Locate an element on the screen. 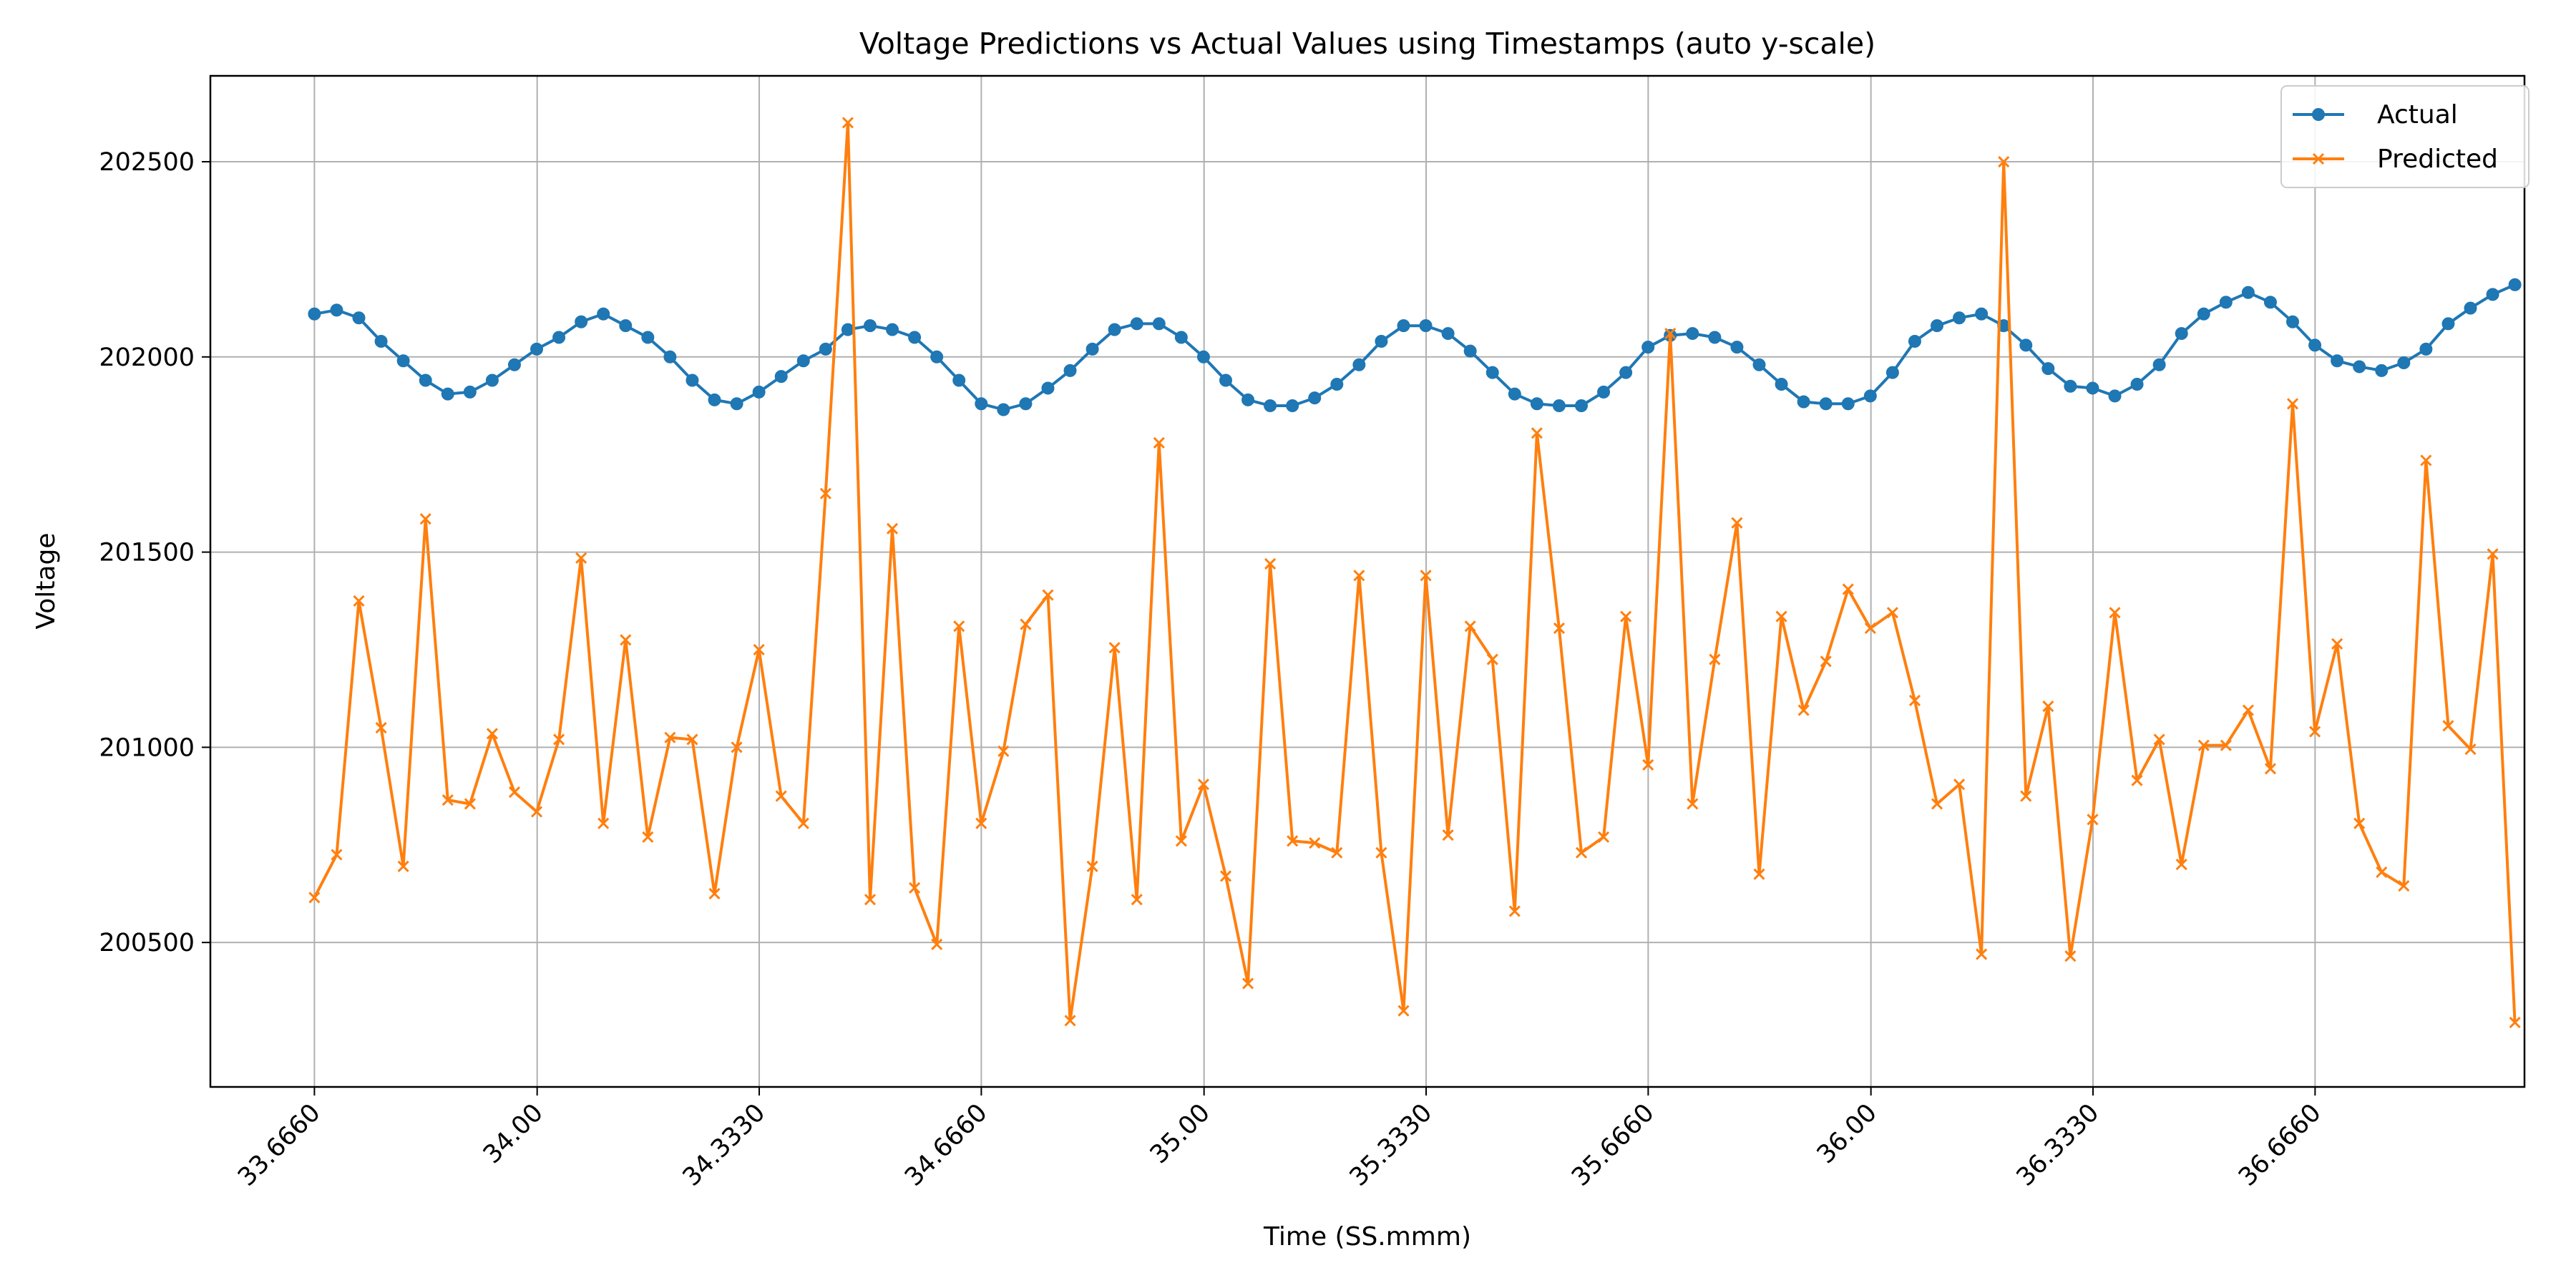  legend-box is located at coordinates (2404, 136).